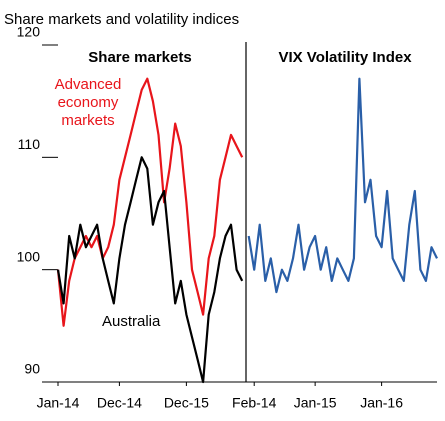 Image resolution: width=445 pixels, height=421 pixels. Describe the element at coordinates (58, 403) in the screenshot. I see `x-tick-label: Jan-14` at that location.